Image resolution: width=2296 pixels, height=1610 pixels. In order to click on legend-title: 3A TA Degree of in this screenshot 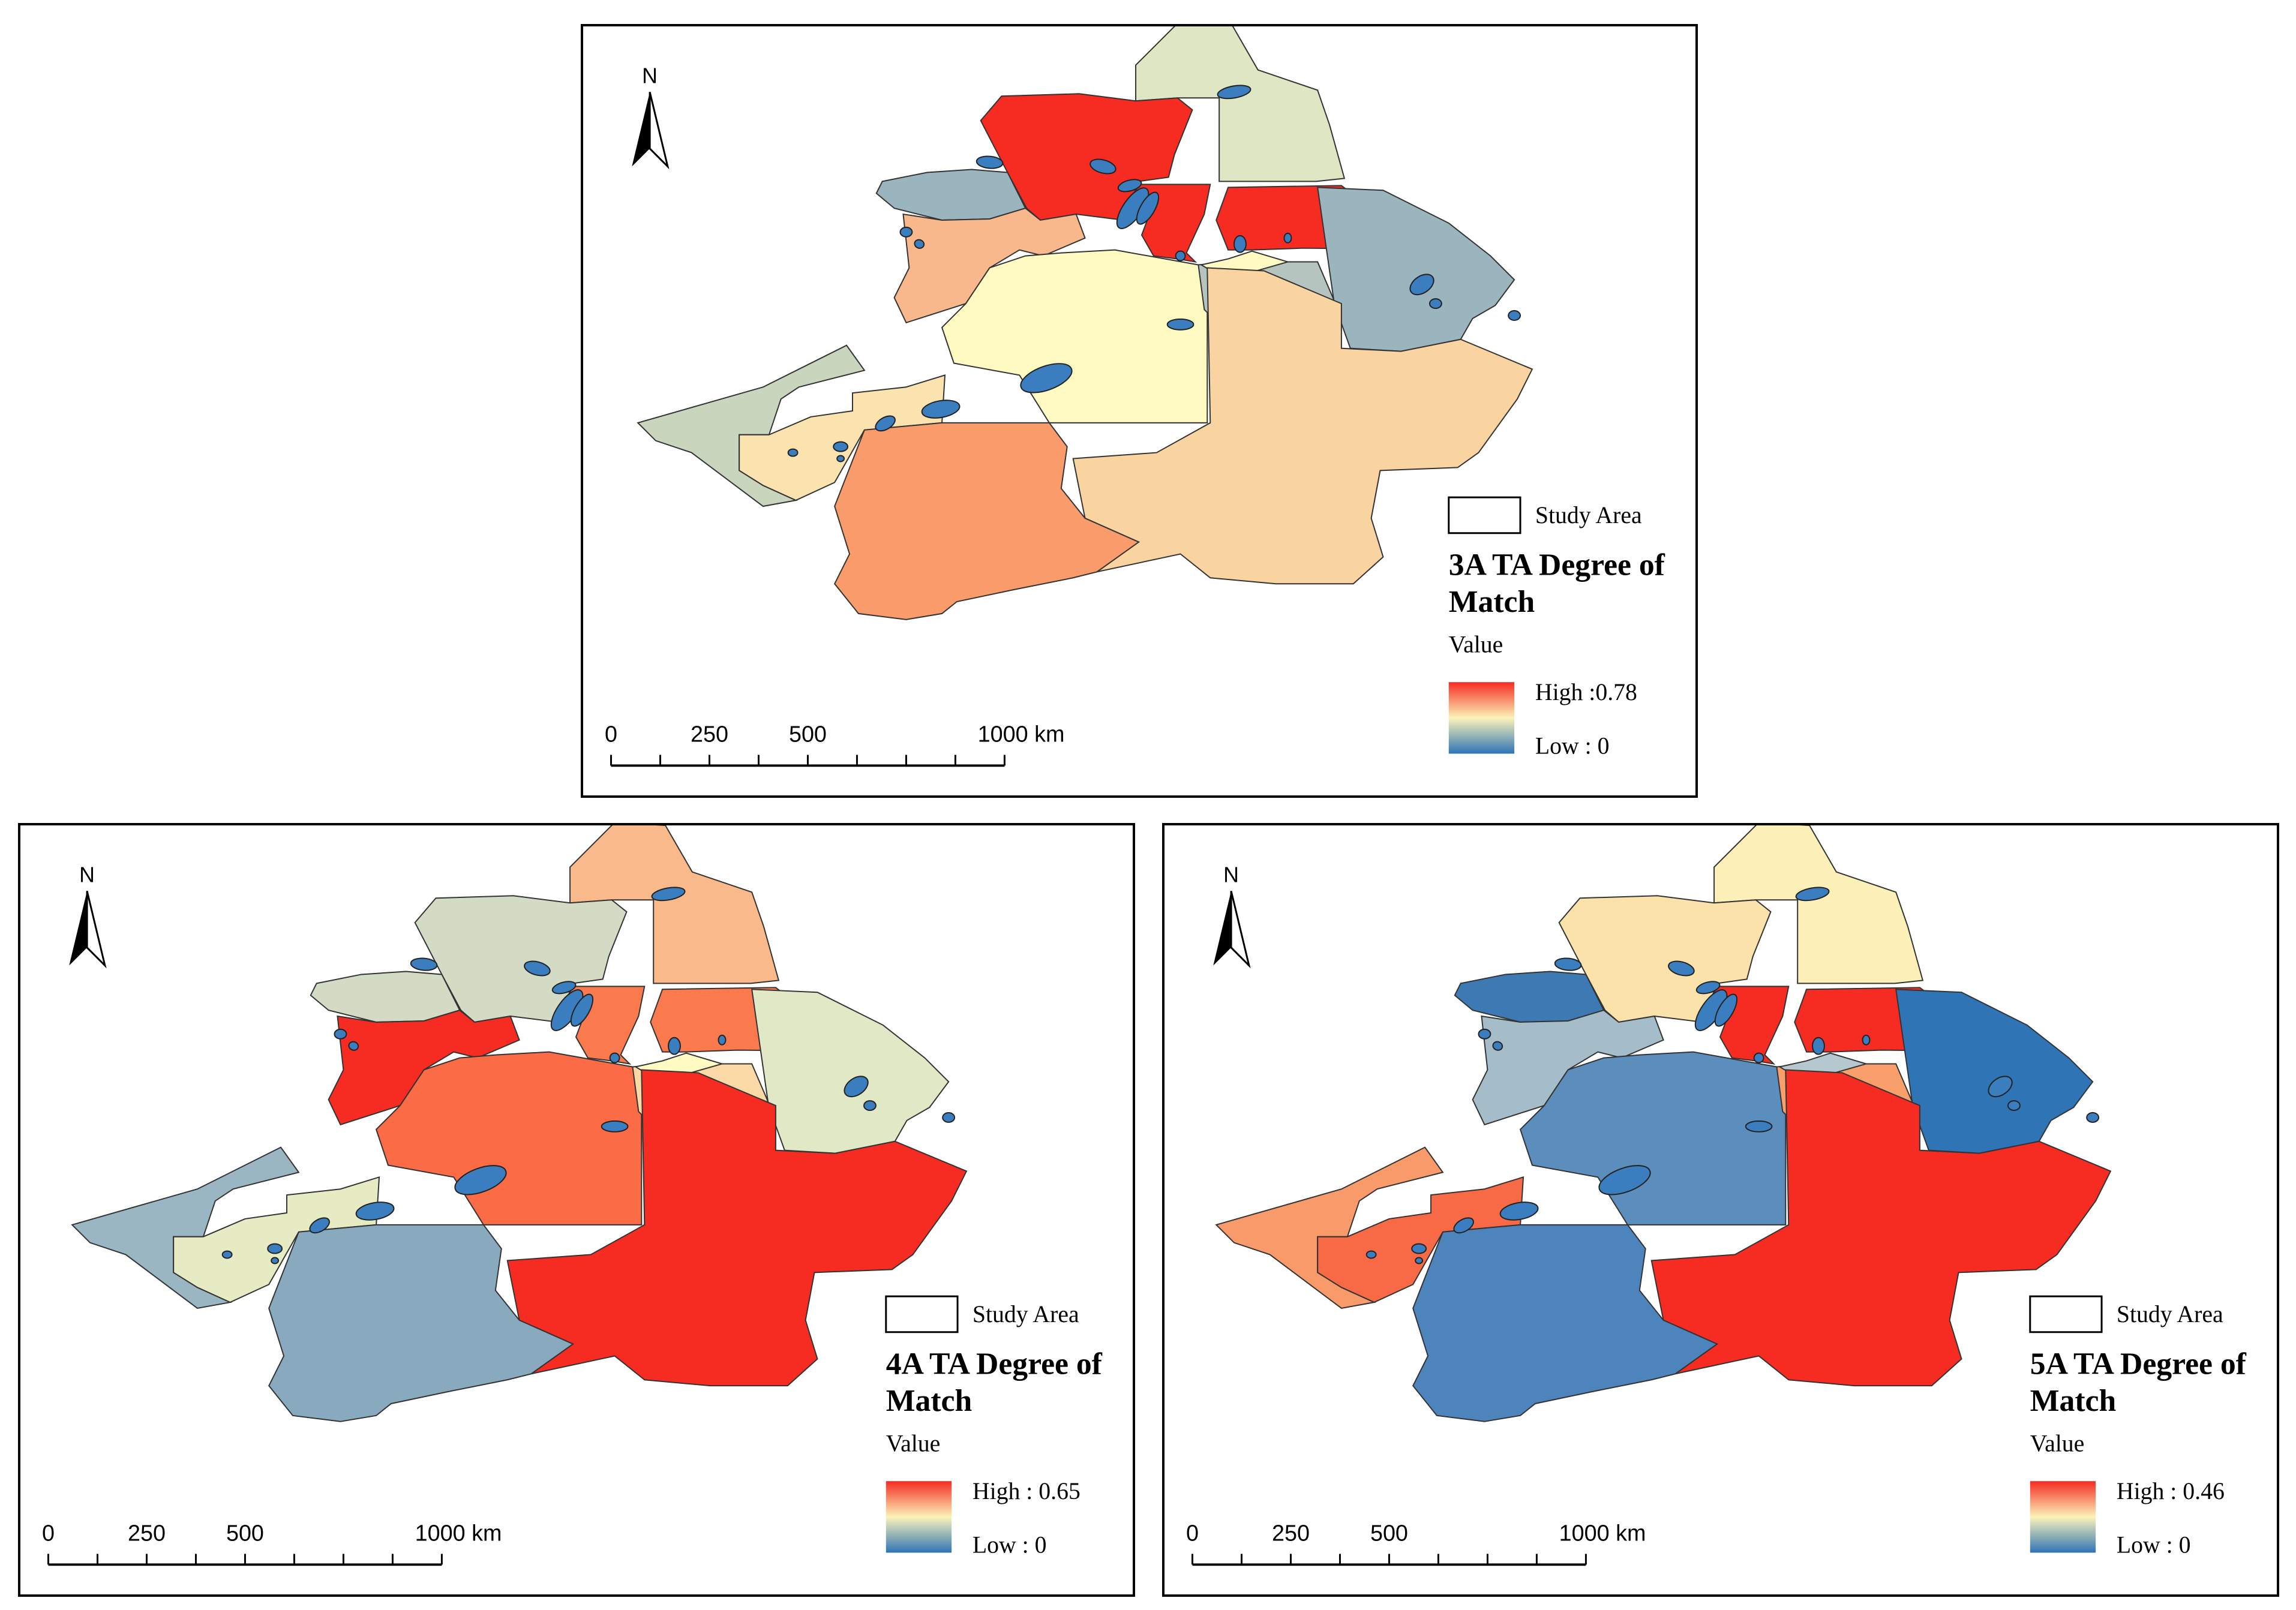, I will do `click(1557, 565)`.